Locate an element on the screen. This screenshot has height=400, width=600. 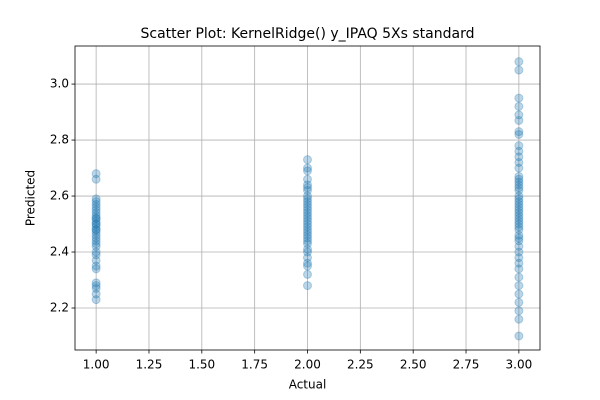
x-tick-label: 1.75 is located at coordinates (254, 365).